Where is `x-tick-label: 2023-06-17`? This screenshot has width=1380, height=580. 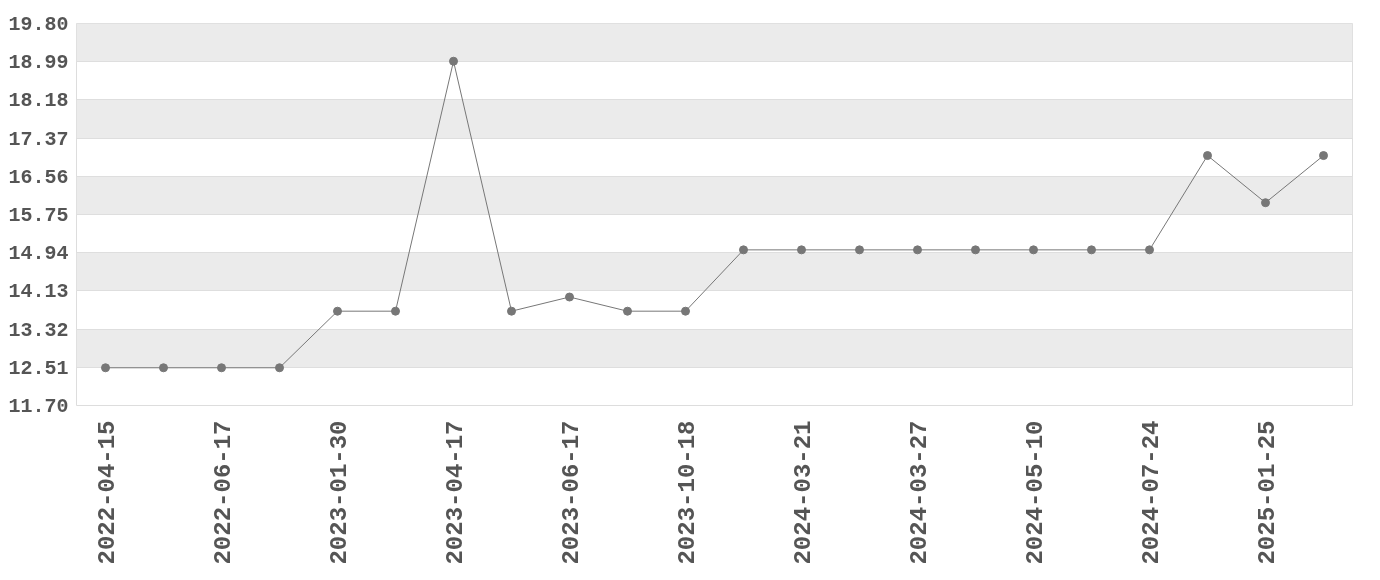
x-tick-label: 2023-06-17 is located at coordinates (571, 492).